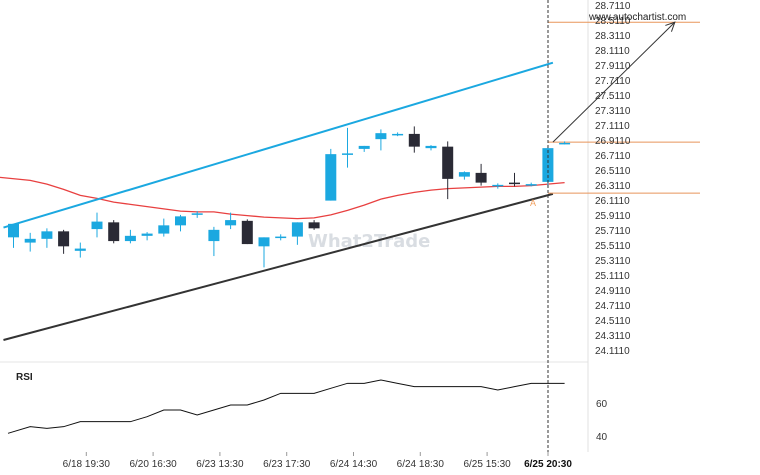 The image size is (760, 475). Describe the element at coordinates (287, 464) in the screenshot. I see `x-tick-label: 6/23 17:30` at that location.